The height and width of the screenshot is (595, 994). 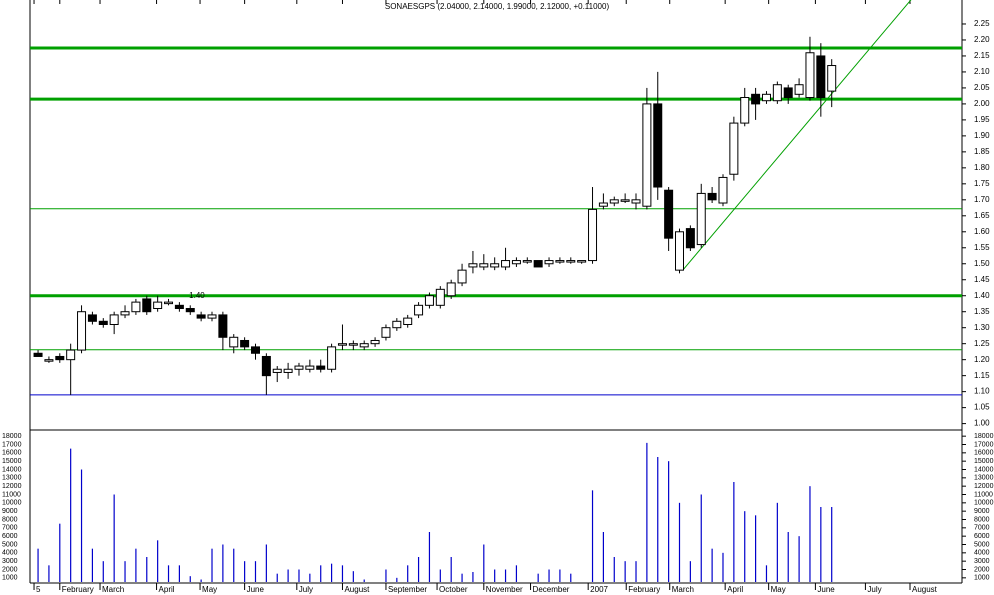 I want to click on x-tick-label: February, so click(x=78, y=589).